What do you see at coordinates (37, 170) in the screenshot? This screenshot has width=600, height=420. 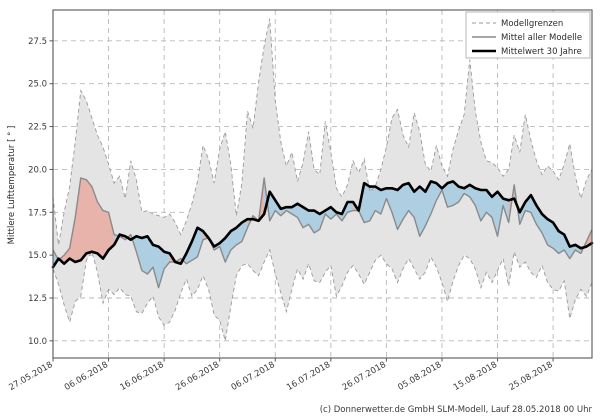 I see `y-tick-label: 20.0` at bounding box center [37, 170].